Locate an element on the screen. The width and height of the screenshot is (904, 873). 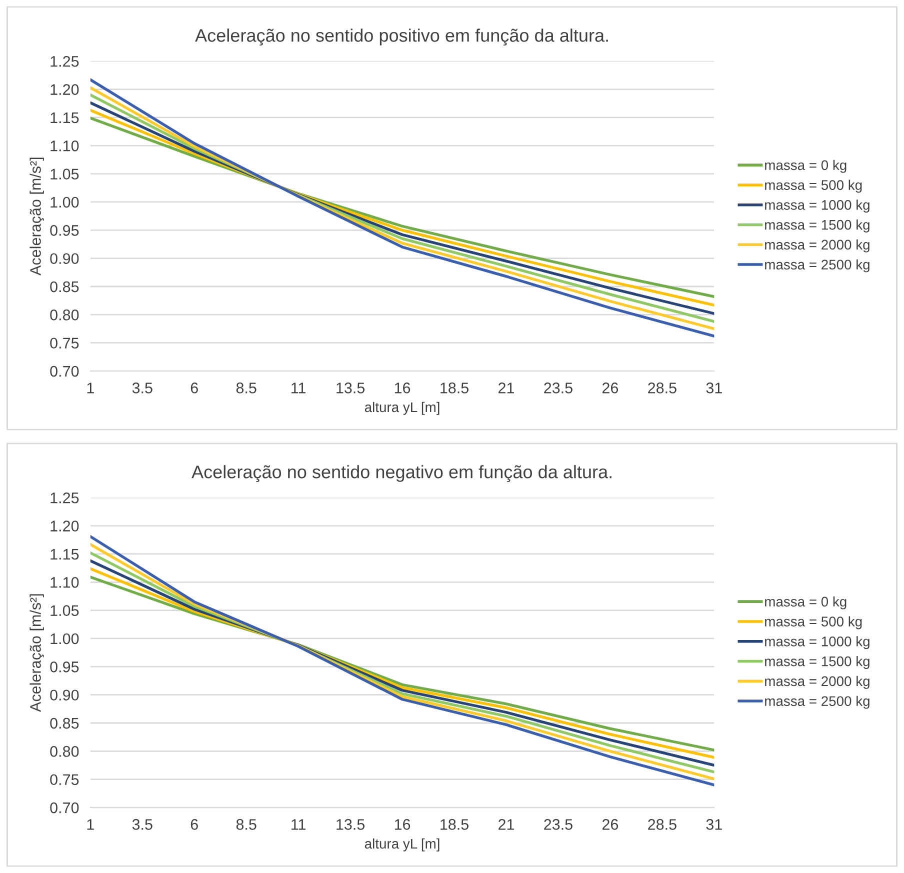
chart-title: Aceleração no sentido negativo em função da altura. is located at coordinates (402, 473).